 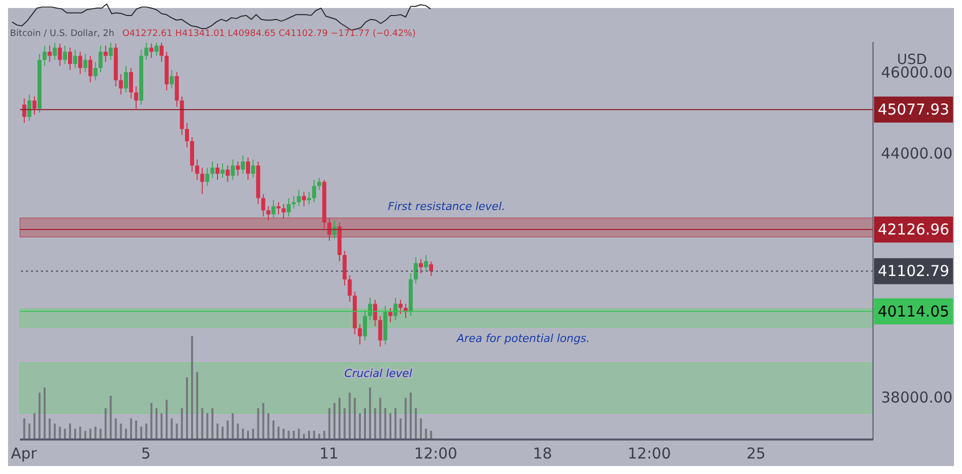 What do you see at coordinates (447, 207) in the screenshot?
I see `band-label: First resistance level.` at bounding box center [447, 207].